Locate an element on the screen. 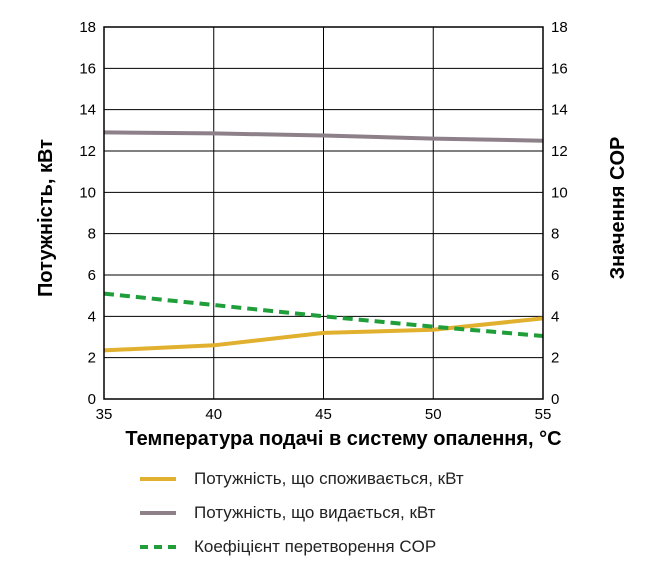 The width and height of the screenshot is (647, 567). legend-item-output-power: Потужність, що видається, кВт is located at coordinates (302, 513).